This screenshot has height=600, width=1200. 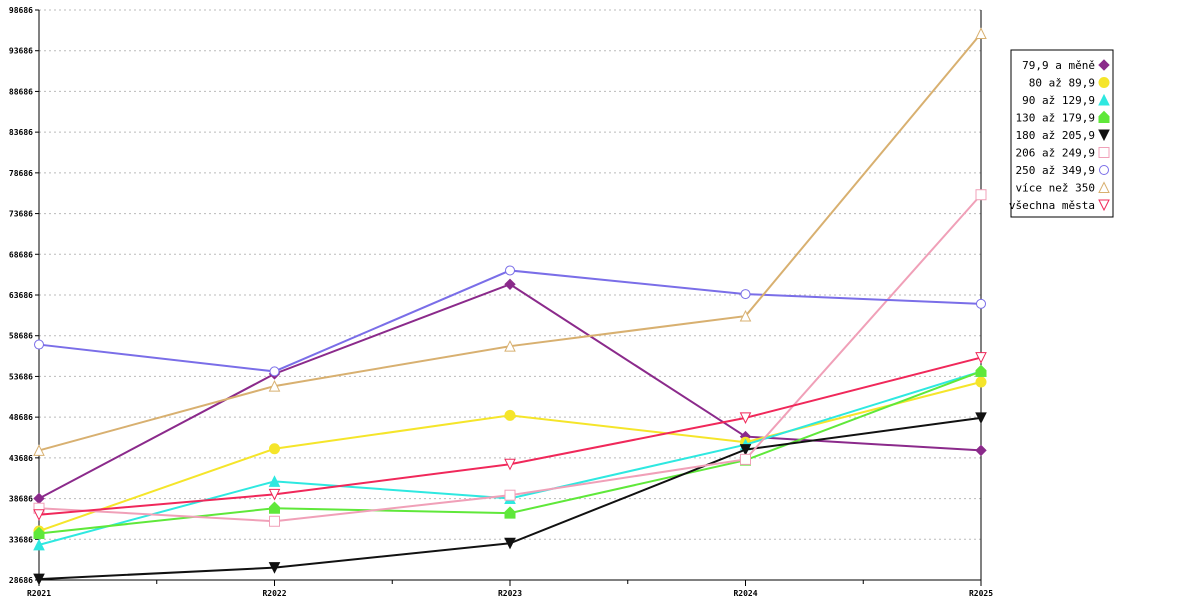 I want to click on legend-label: 90 až 129,9, so click(x=1058, y=100).